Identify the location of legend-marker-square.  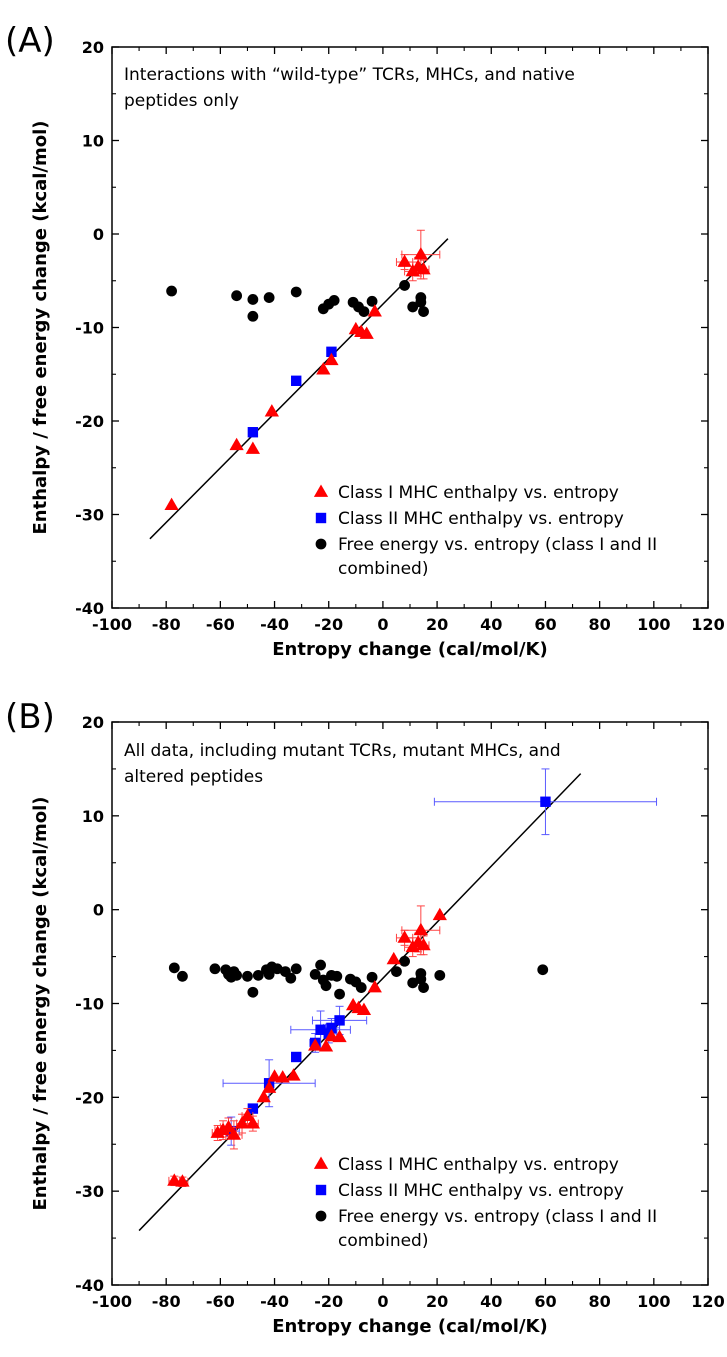
(321, 518).